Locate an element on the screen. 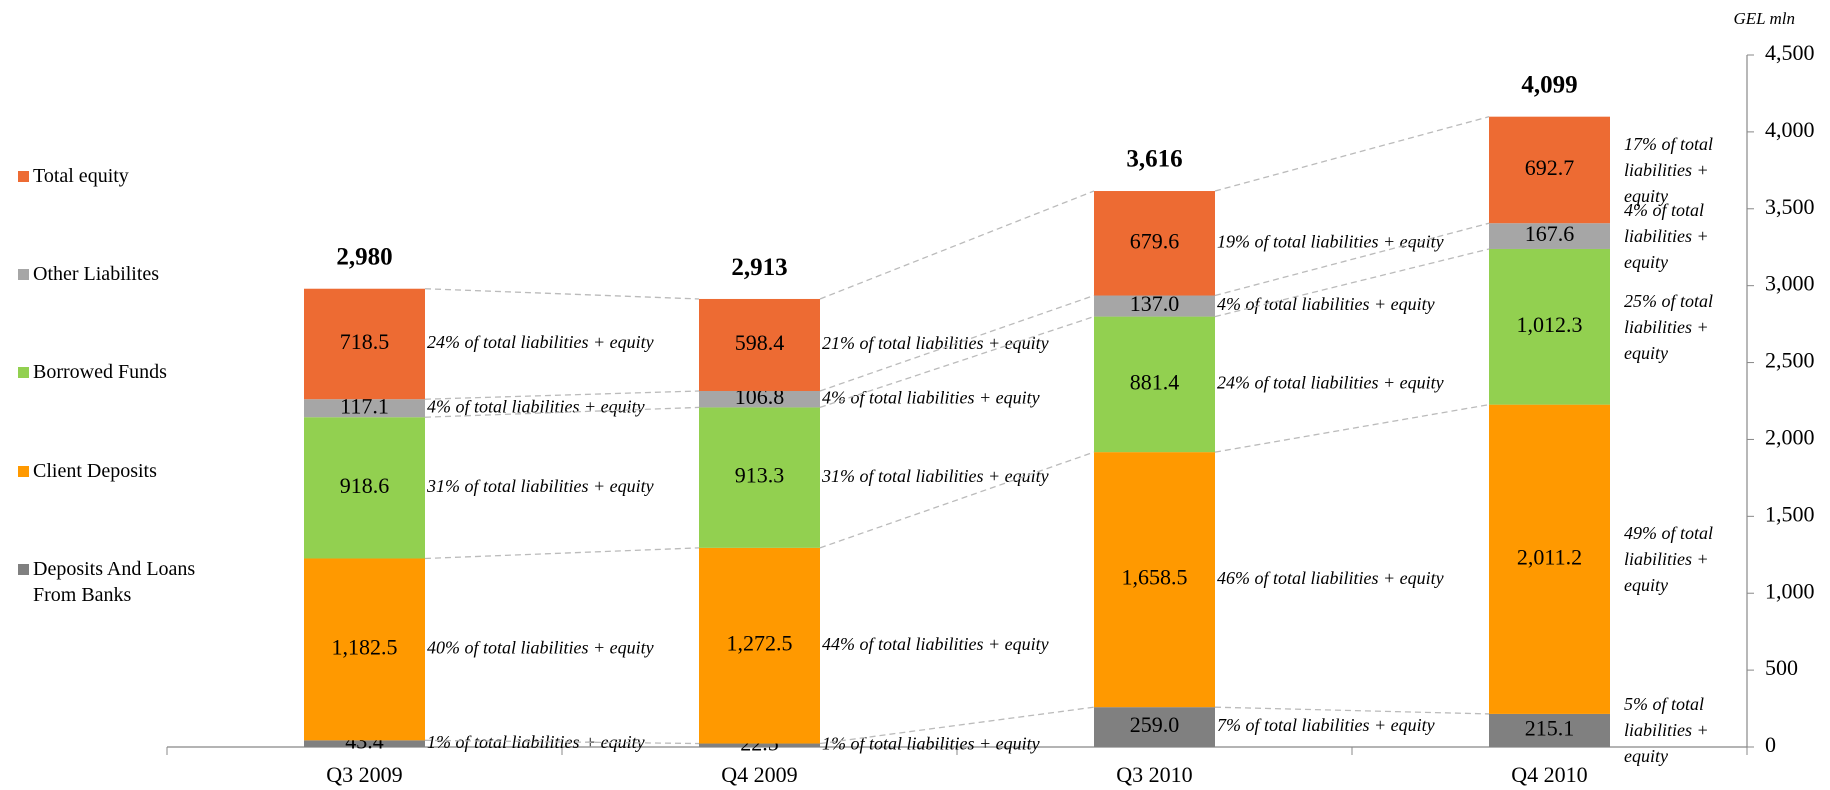 The image size is (1830, 790). y-tick-label: 4,000 is located at coordinates (1790, 129).